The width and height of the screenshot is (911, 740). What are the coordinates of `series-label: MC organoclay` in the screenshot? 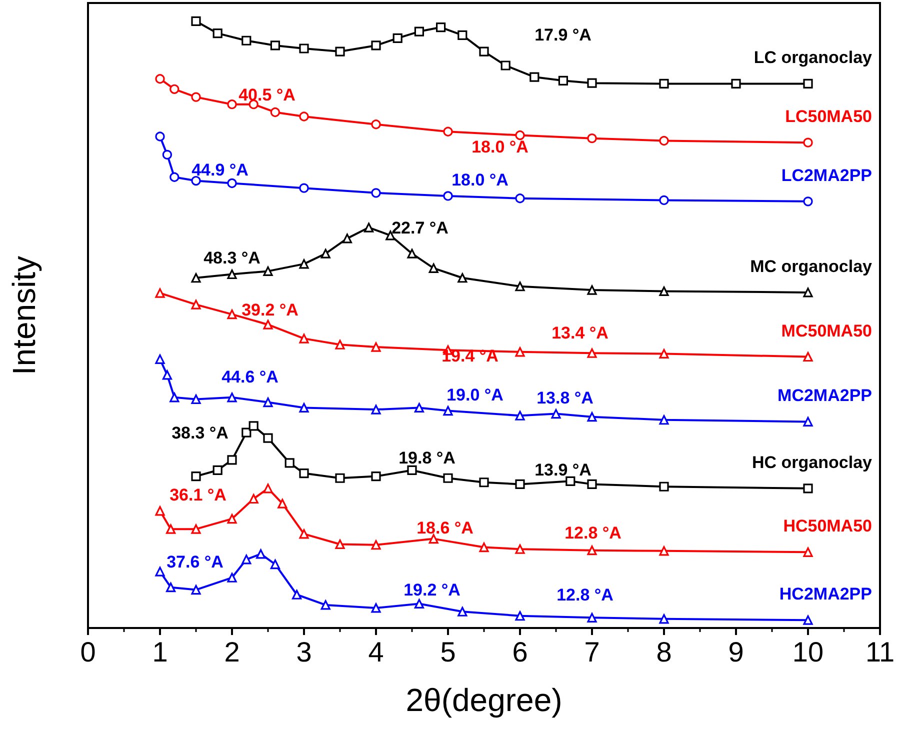 It's located at (811, 266).